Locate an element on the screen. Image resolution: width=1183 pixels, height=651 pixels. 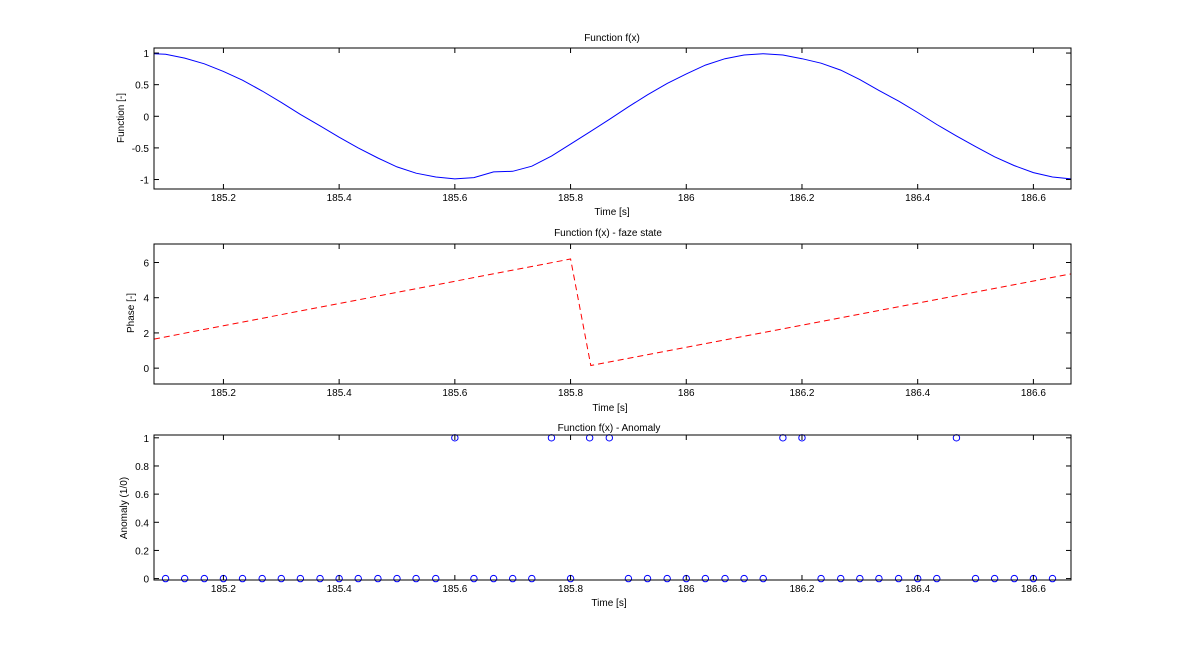
x-tick-label-anomaly: 185.6 is located at coordinates (454, 589).